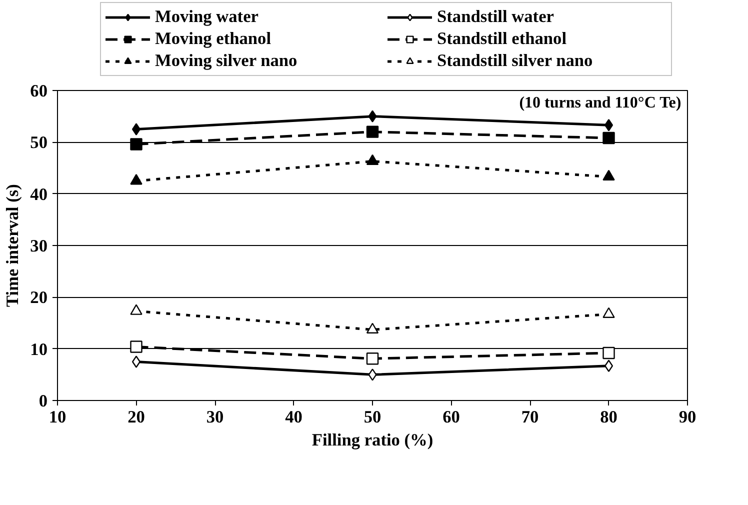 Image resolution: width=748 pixels, height=505 pixels. Describe the element at coordinates (609, 417) in the screenshot. I see `x-tick-label: 80` at that location.